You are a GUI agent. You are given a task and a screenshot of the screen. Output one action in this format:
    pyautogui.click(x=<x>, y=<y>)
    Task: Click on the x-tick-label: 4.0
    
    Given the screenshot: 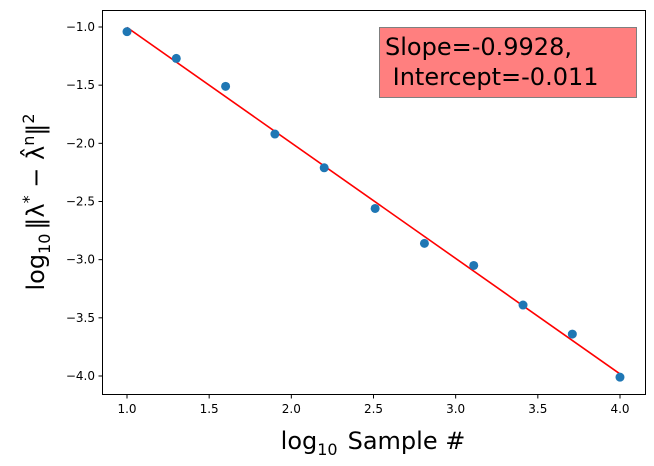 What is the action you would take?
    pyautogui.click(x=619, y=409)
    